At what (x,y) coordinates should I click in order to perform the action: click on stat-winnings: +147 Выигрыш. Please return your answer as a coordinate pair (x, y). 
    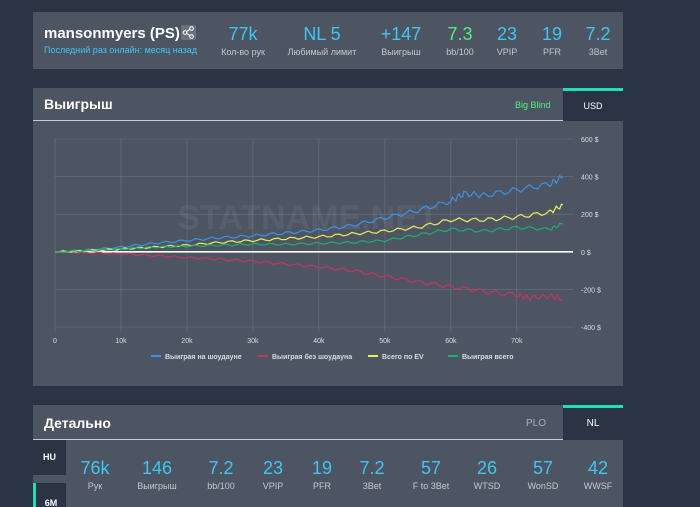
    Looking at the image, I should click on (401, 40).